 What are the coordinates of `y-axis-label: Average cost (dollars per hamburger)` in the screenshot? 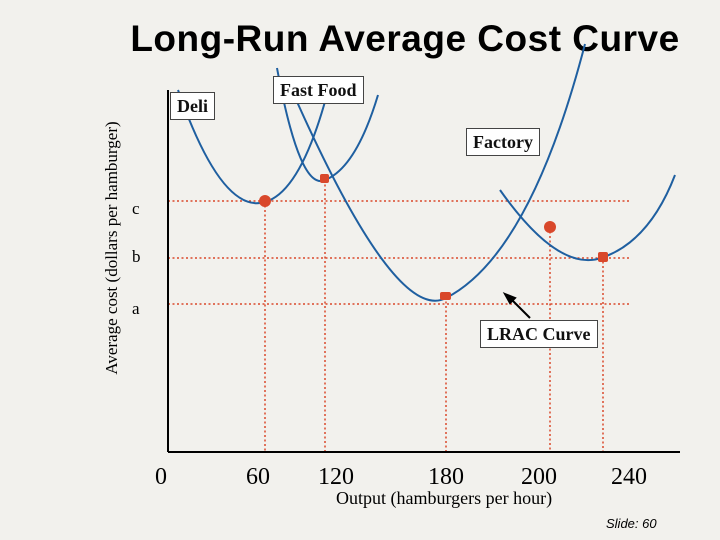 It's located at (111, 248).